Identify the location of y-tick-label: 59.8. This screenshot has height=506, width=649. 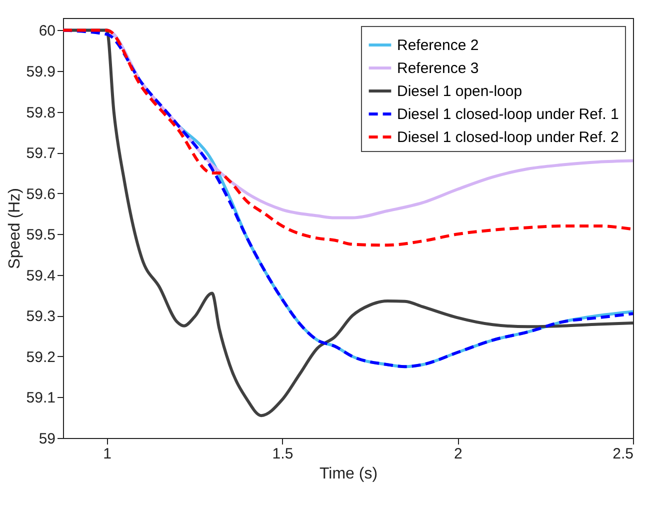
(41, 113).